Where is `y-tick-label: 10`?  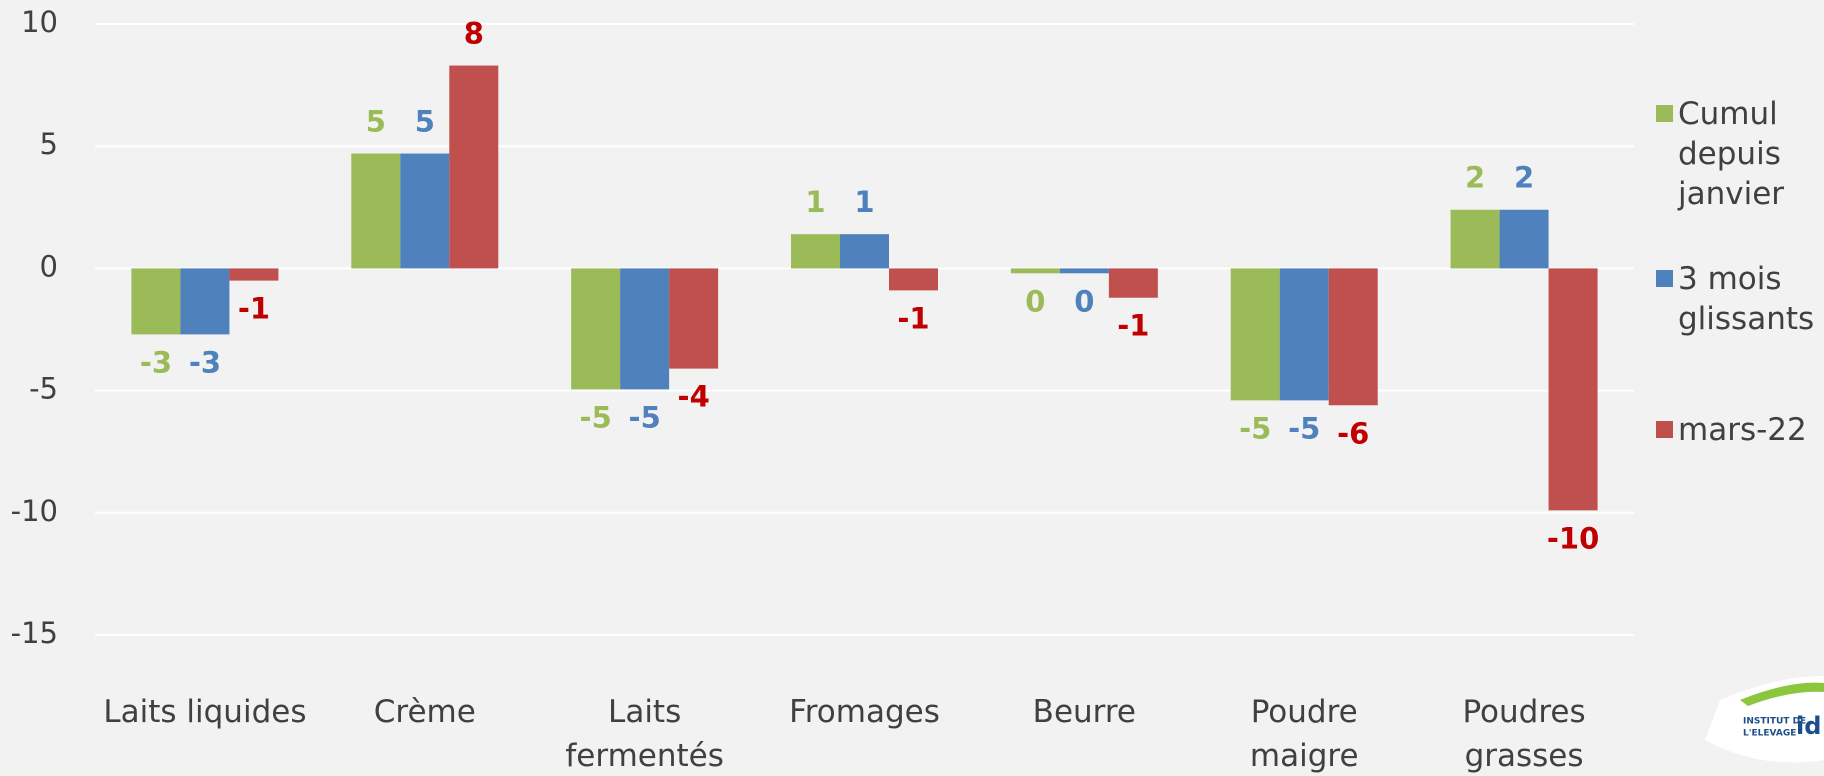 y-tick-label: 10 is located at coordinates (39, 22).